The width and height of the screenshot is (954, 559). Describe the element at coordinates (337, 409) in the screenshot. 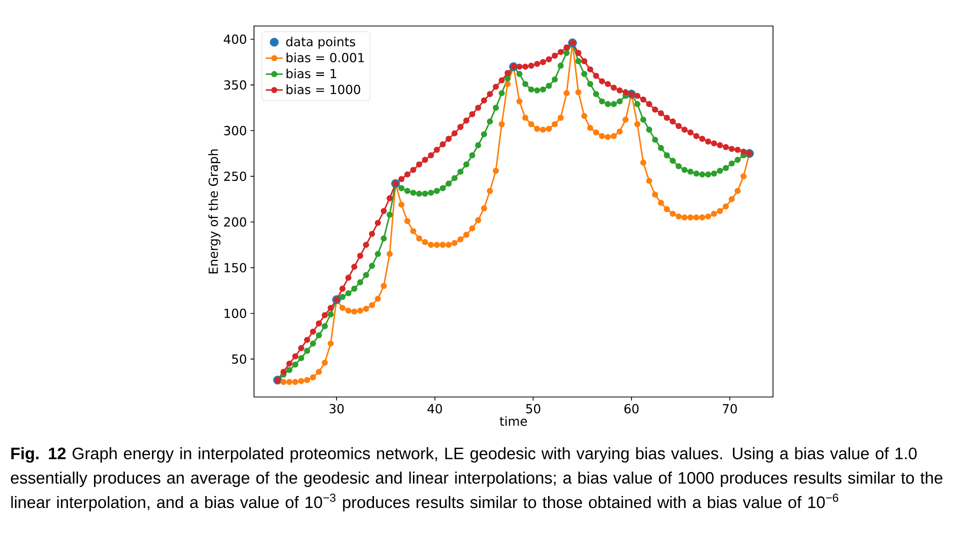

I see `x-tick-label: 30` at that location.